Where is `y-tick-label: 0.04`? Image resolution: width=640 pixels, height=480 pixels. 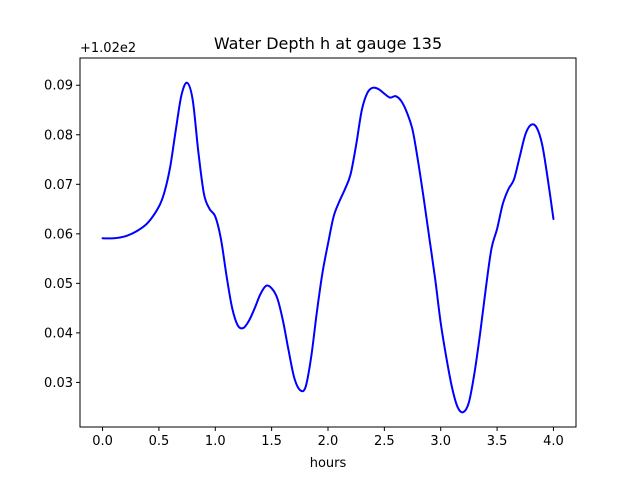 y-tick-label: 0.04 is located at coordinates (58, 333).